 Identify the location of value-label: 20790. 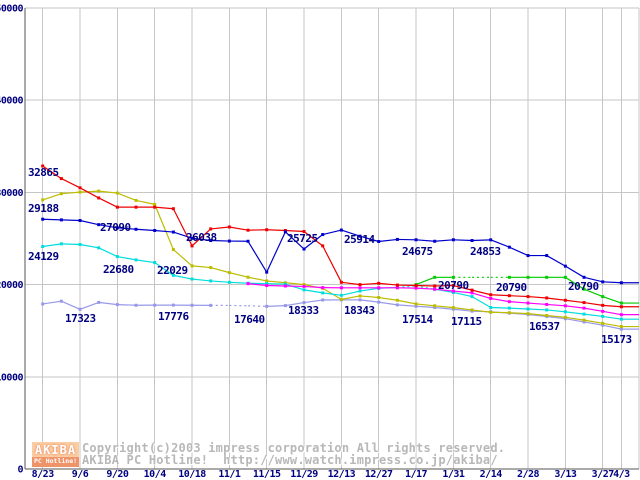
(583, 286).